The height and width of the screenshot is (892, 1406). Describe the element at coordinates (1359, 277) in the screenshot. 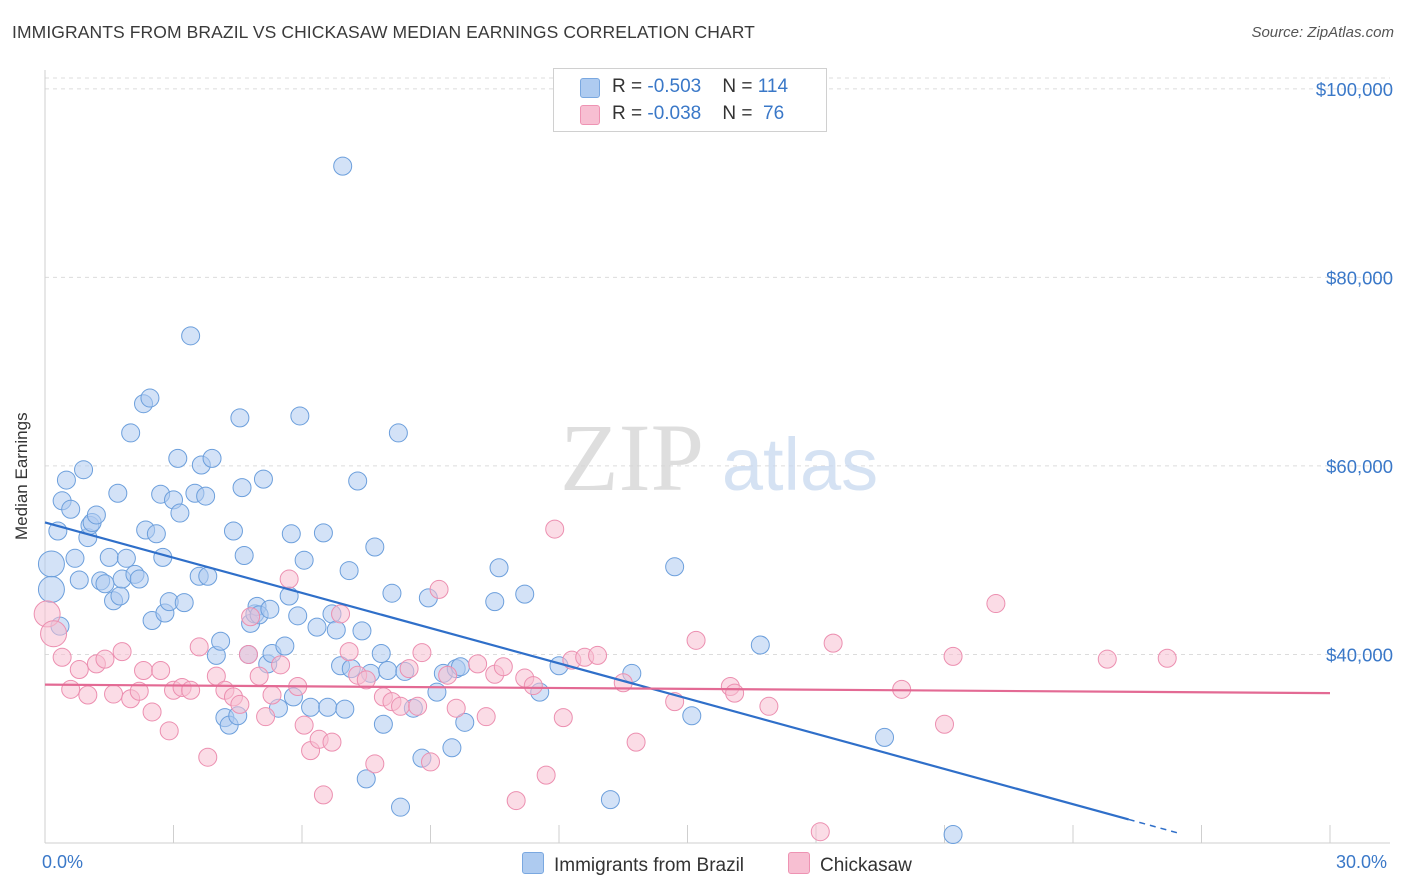

I see `y-tick-label-2: $80,000` at that location.